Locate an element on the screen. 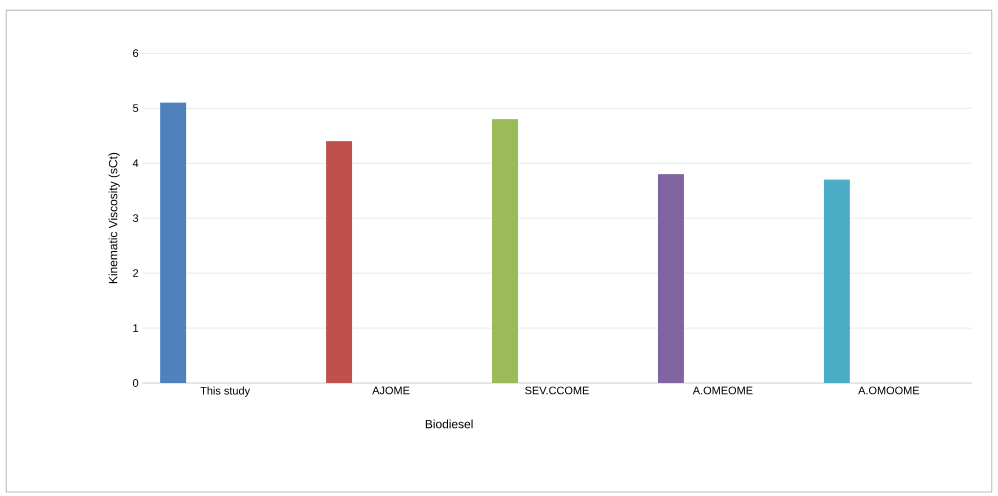 This screenshot has width=998, height=496. y-tick-label: 6 is located at coordinates (135, 53).